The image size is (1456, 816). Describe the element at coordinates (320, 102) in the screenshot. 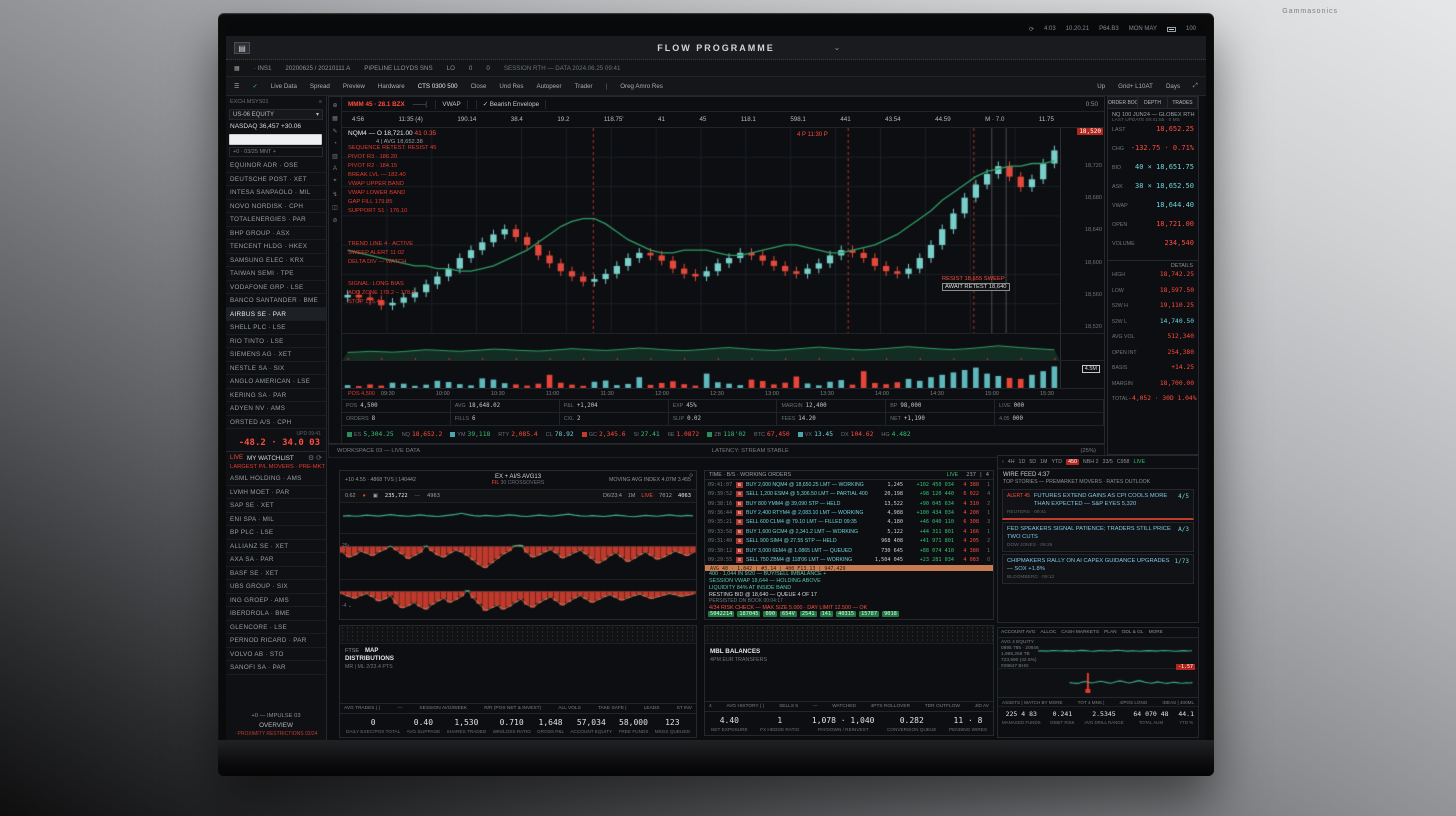

I see `list-icon: ≡` at that location.